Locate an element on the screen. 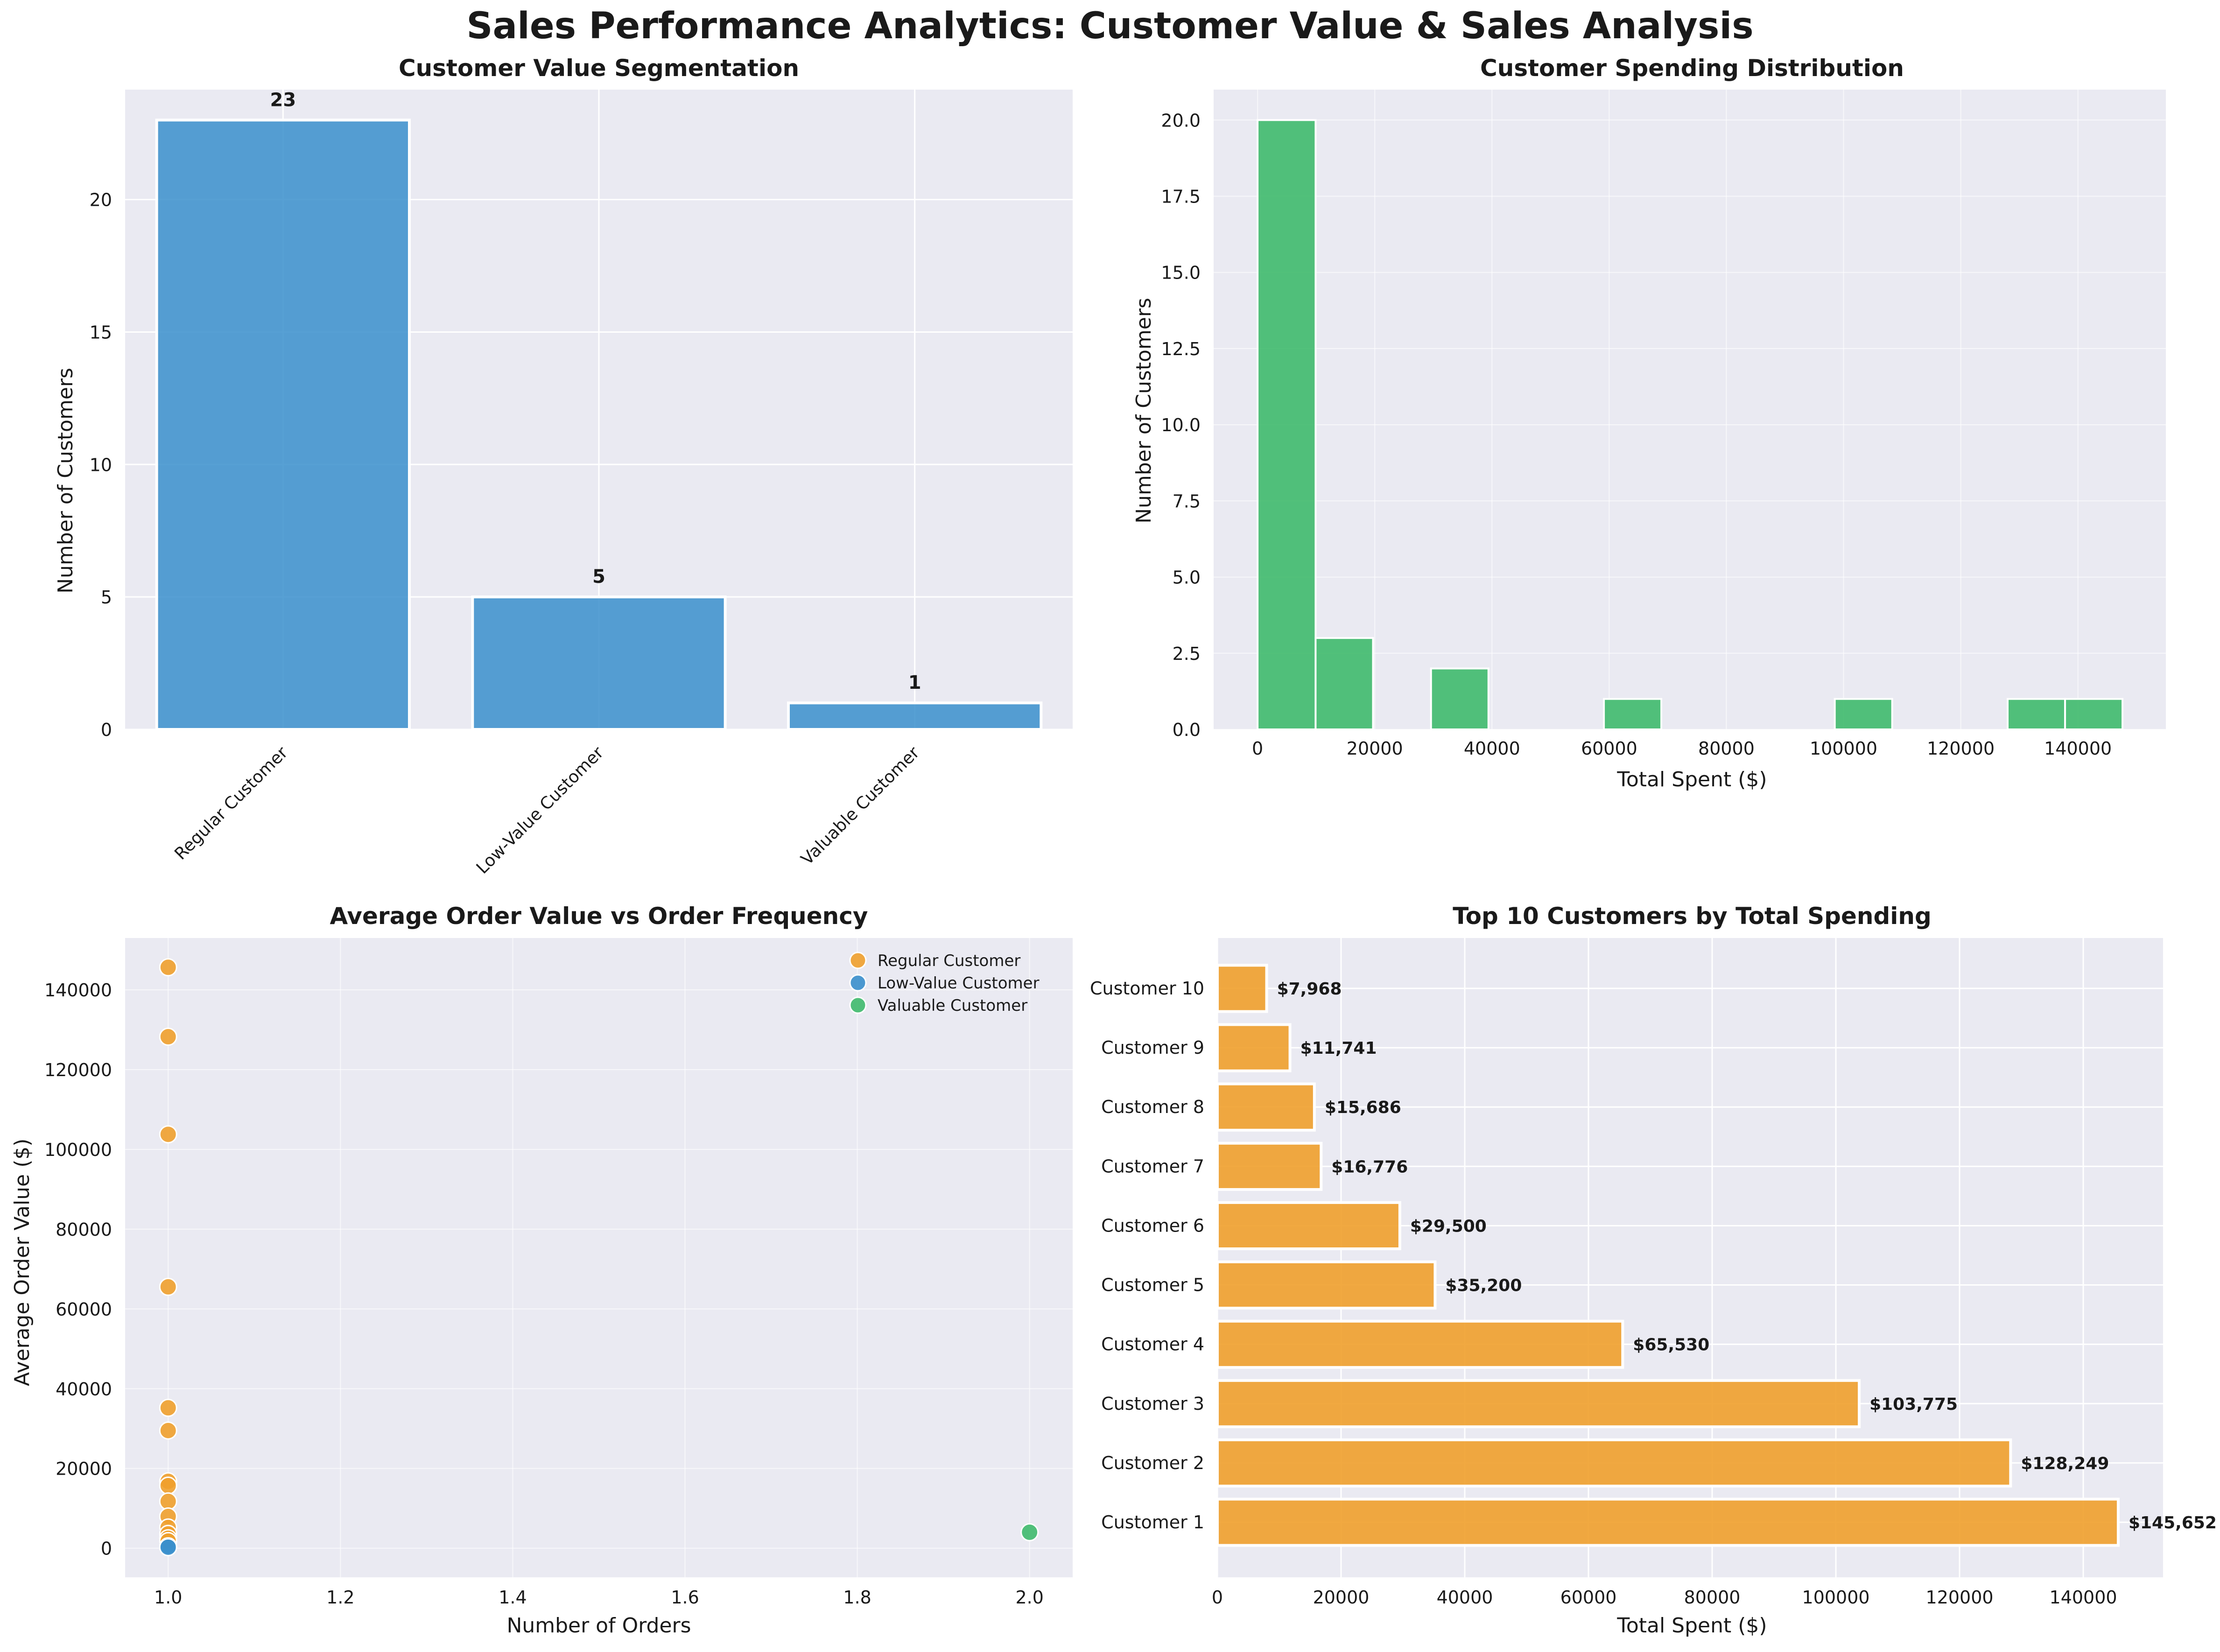 The height and width of the screenshot is (1652, 2220). y-tick-label: 20000 is located at coordinates (84, 1469).